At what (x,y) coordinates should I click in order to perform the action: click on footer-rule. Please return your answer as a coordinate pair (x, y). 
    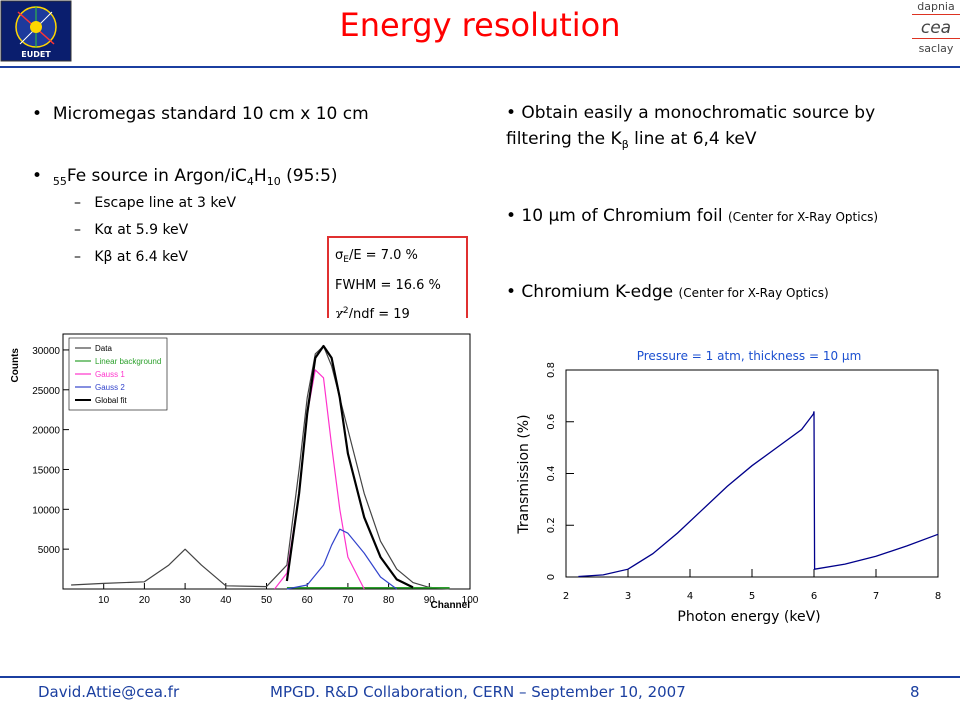
    Looking at the image, I should click on (480, 677).